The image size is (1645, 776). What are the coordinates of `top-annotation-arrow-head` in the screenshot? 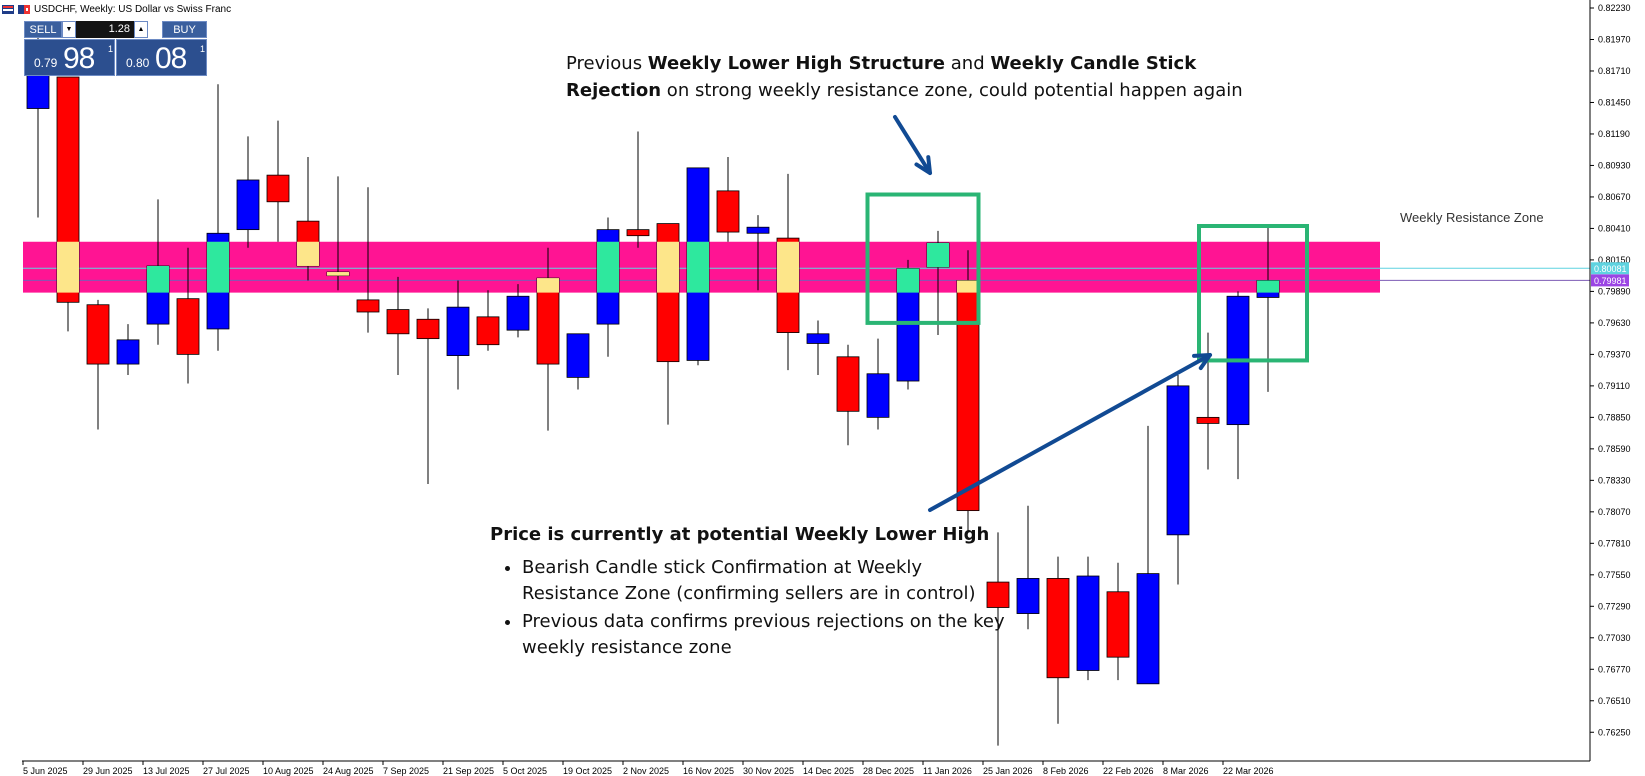 It's located at (923, 165).